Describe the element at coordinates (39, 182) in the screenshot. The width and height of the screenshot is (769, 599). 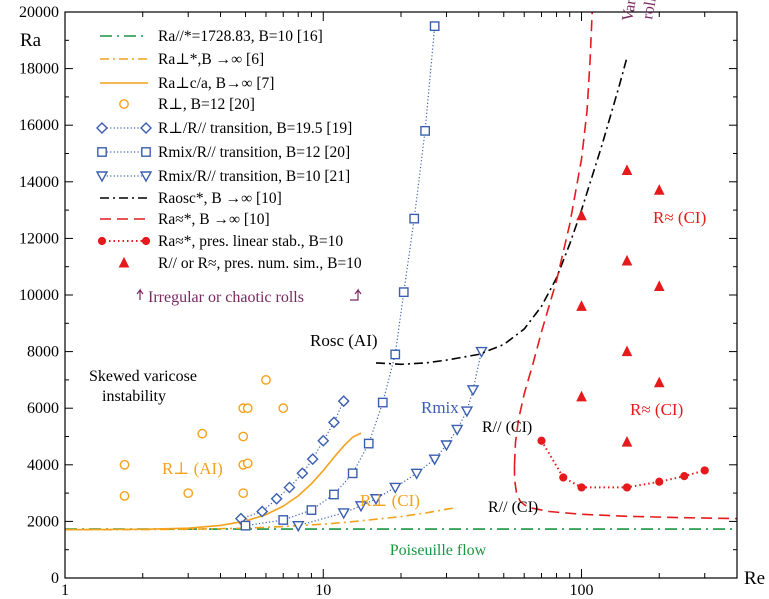
I see `y-tick-label: 14000` at that location.